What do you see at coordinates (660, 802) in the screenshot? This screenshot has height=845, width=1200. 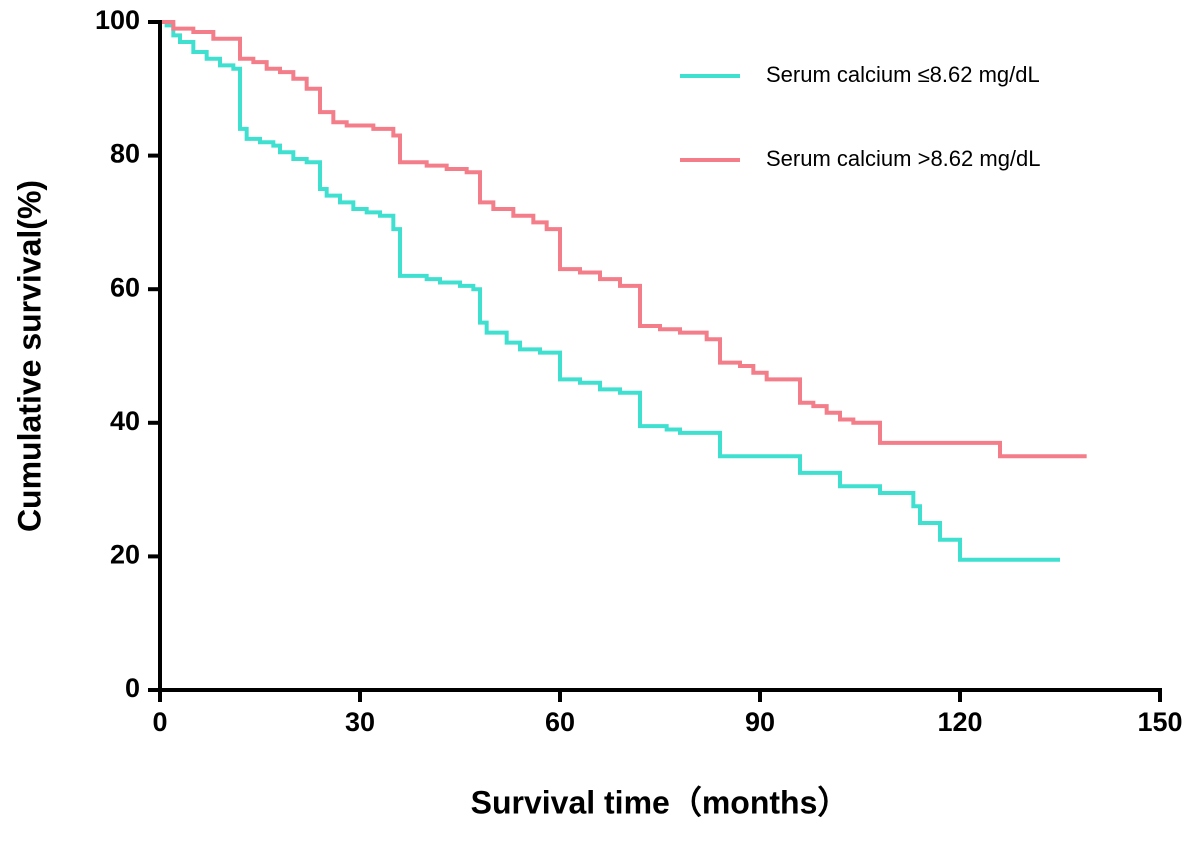 I see `x-axis-title: Survival time（months）` at bounding box center [660, 802].